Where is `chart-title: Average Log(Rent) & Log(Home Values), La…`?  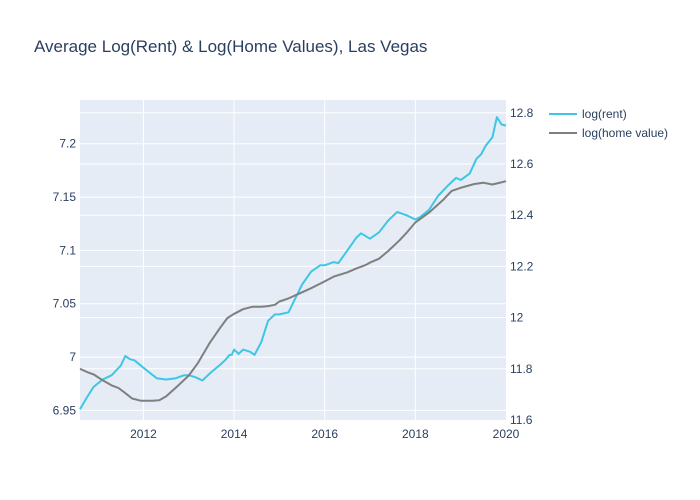 chart-title: Average Log(Rent) & Log(Home Values), La… is located at coordinates (230, 46).